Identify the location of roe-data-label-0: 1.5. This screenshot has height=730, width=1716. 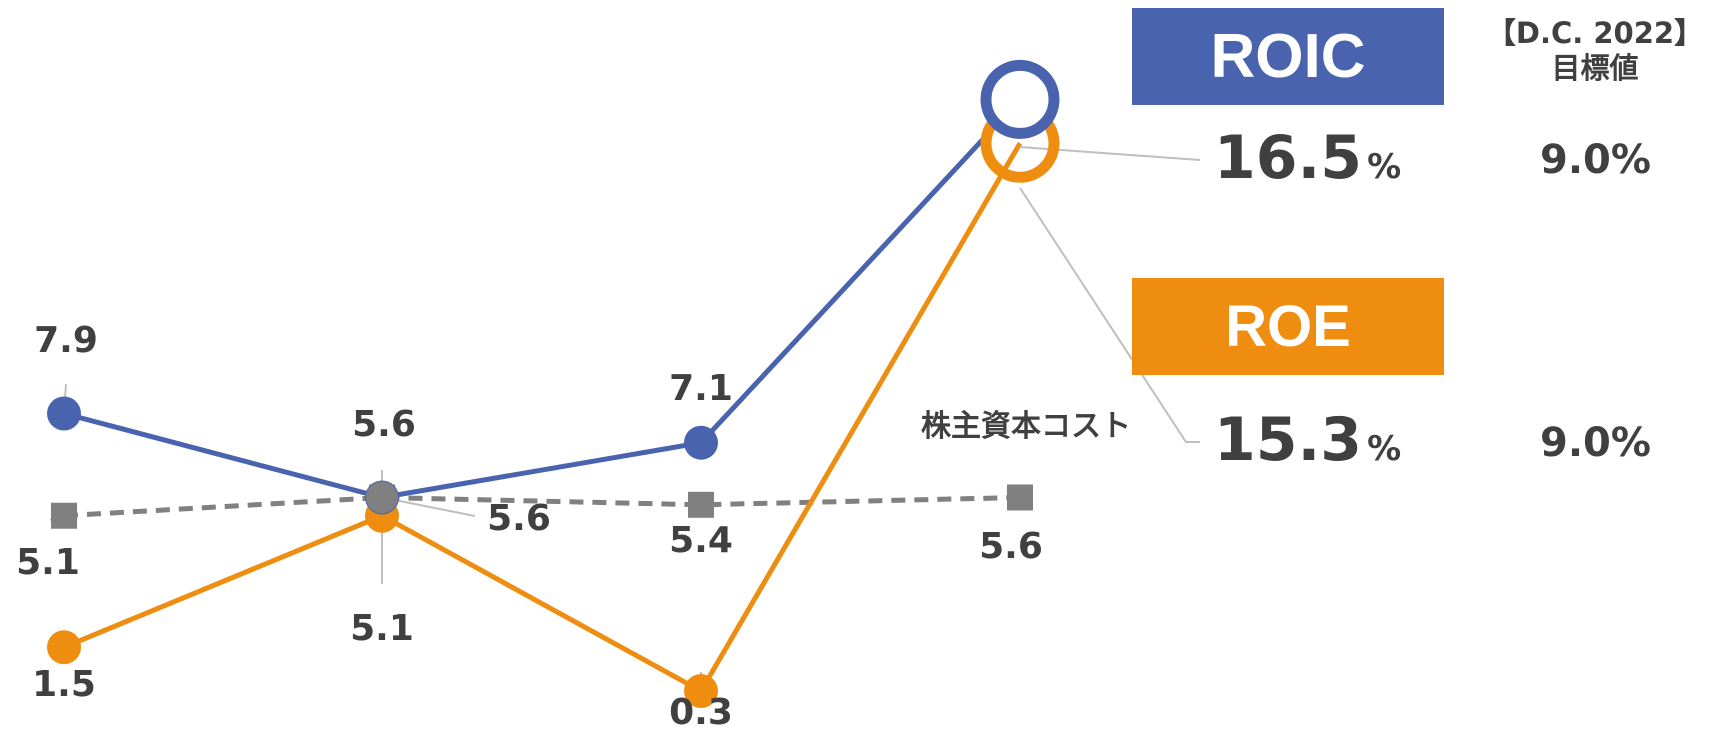
(64, 684).